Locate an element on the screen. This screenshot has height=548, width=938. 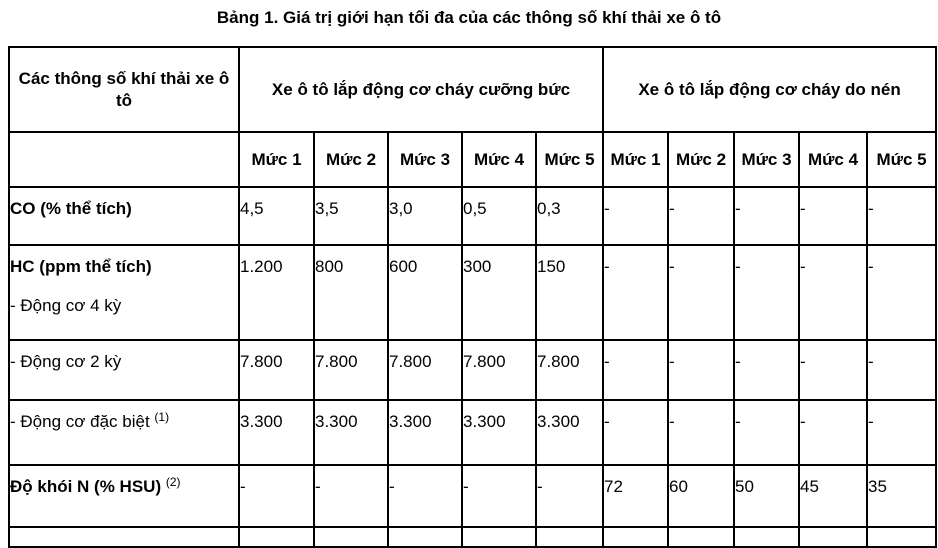
table-row is located at coordinates (473, 537).